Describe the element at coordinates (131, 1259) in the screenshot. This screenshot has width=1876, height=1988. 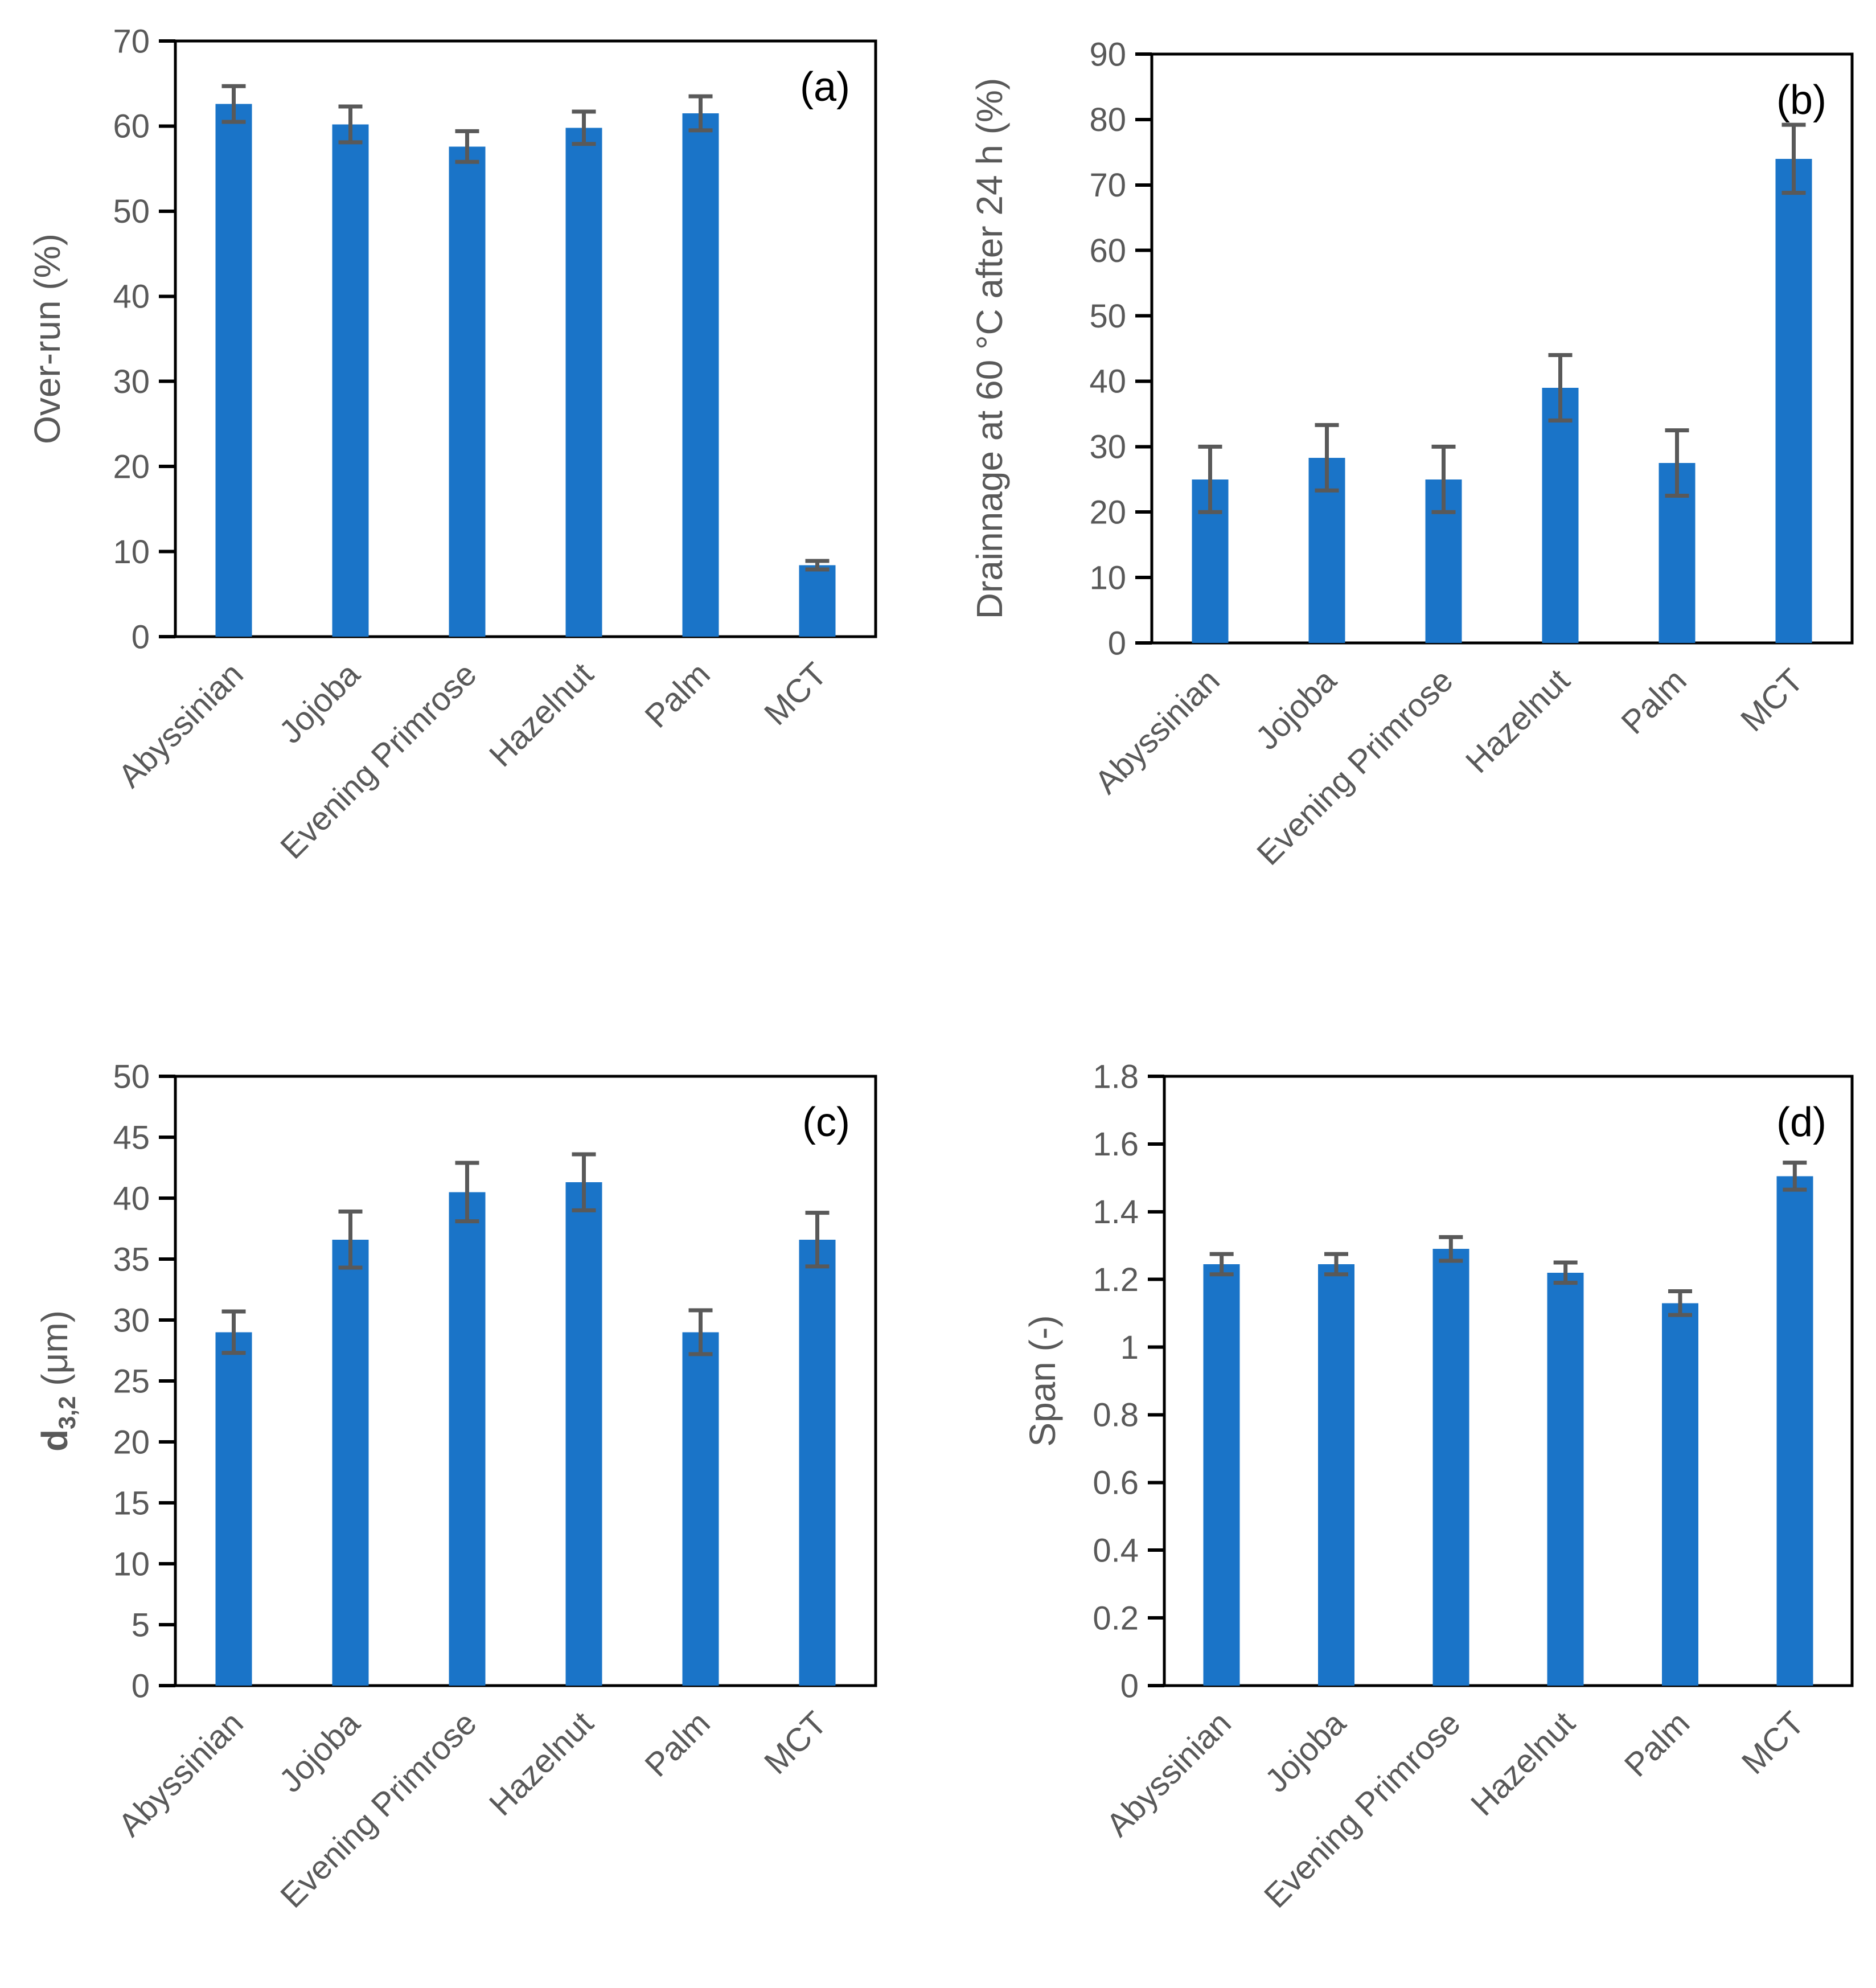
I see `y-tick-label: 35` at that location.